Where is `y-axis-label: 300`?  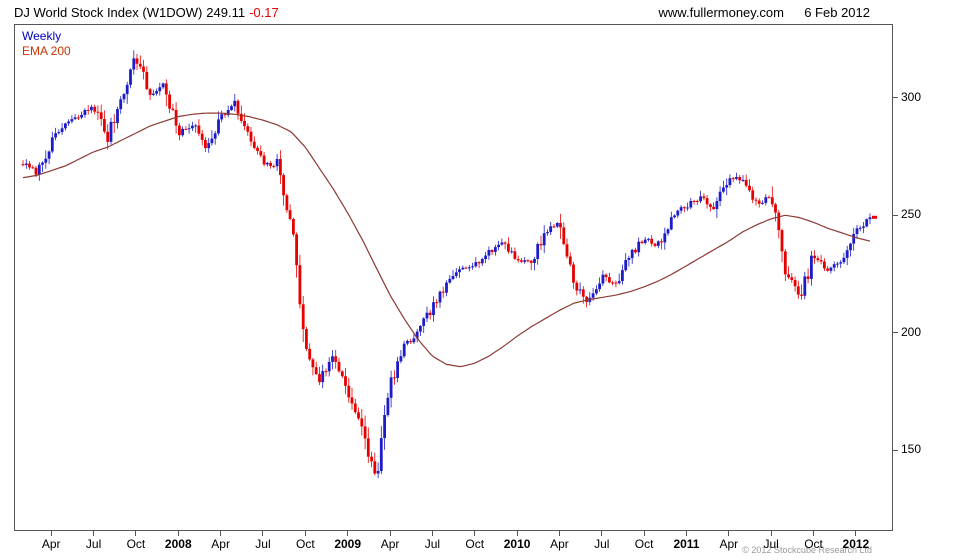
y-axis-label: 300 is located at coordinates (911, 96).